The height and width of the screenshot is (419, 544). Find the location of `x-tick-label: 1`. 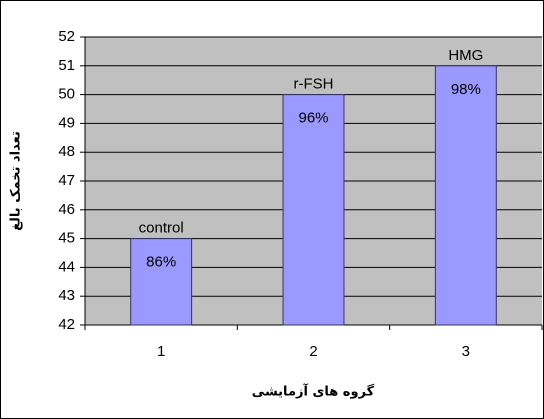

x-tick-label: 1 is located at coordinates (161, 351).